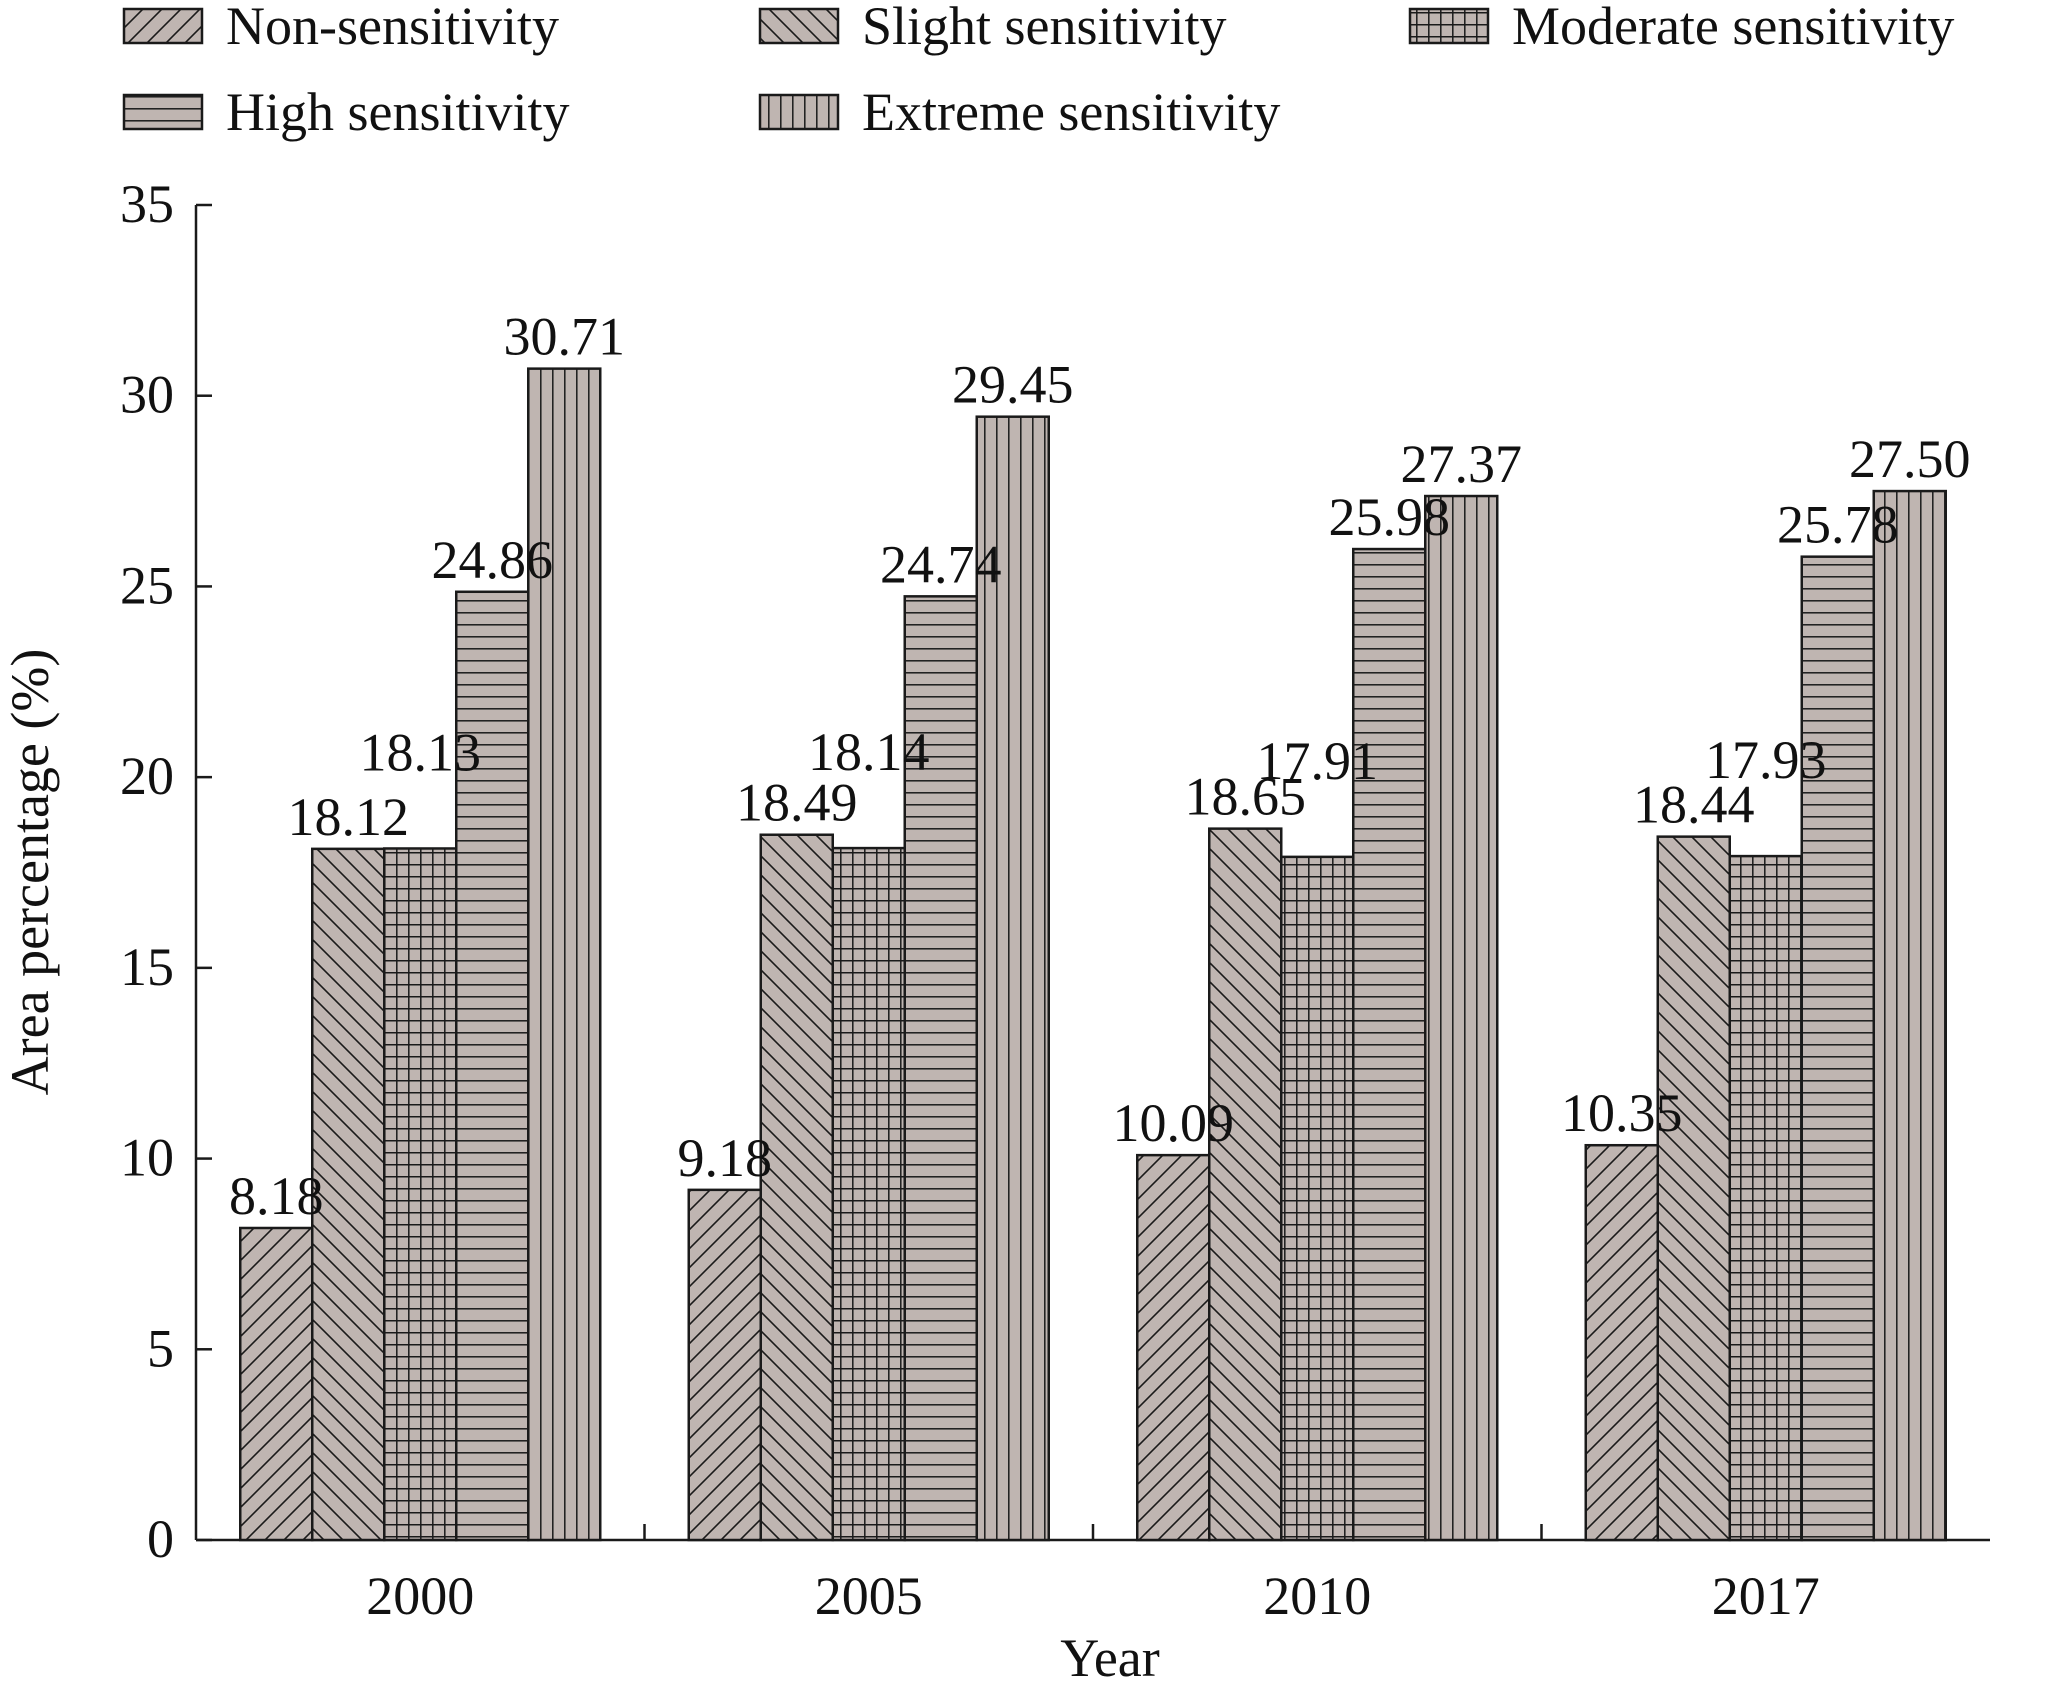 The image size is (2052, 1681). I want to click on x-tick-label: 2000, so click(420, 1596).